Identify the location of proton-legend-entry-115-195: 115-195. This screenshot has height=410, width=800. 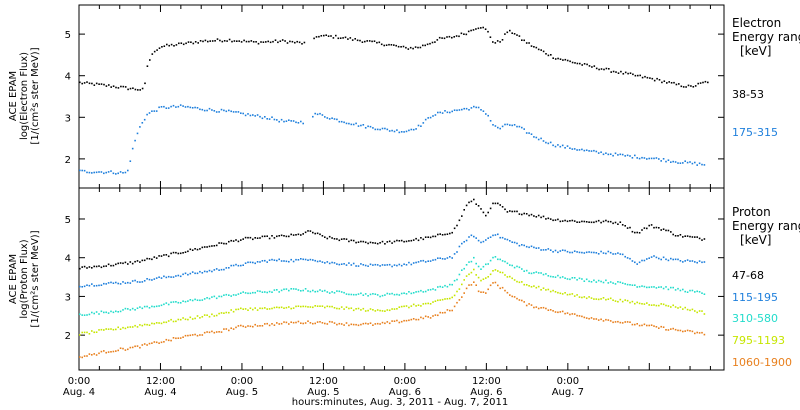
(755, 297).